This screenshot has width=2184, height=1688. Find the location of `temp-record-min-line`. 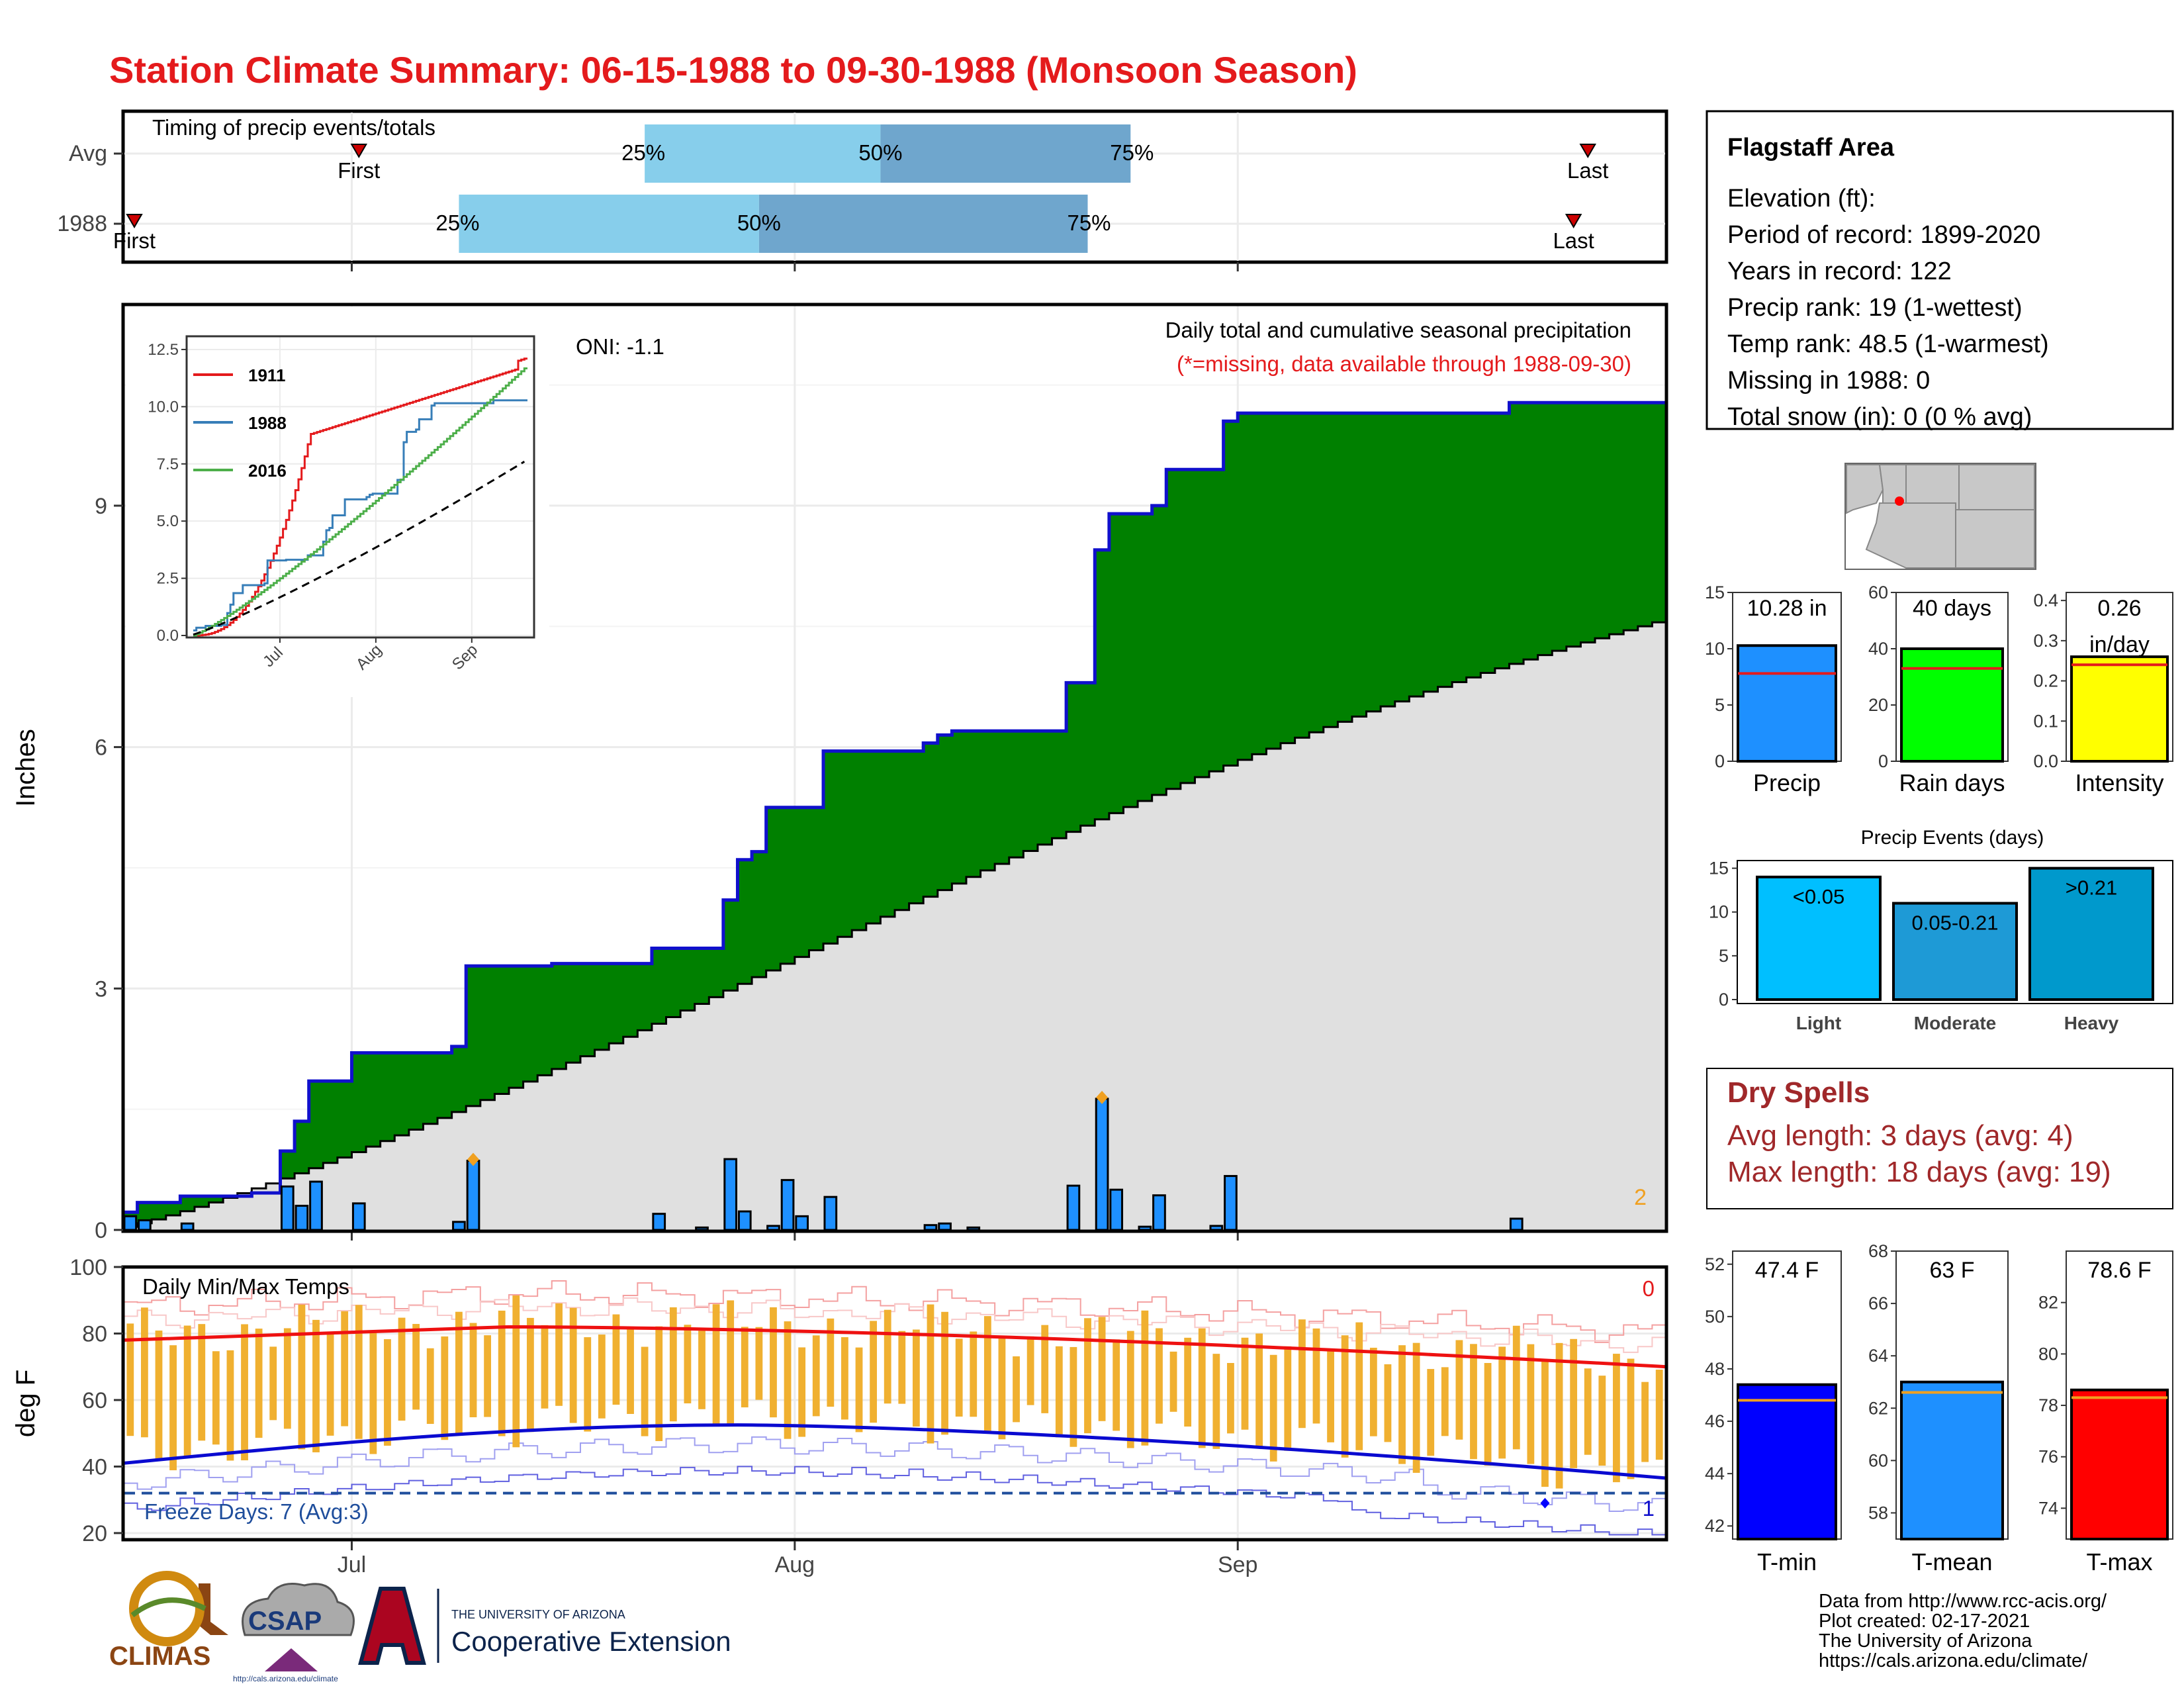

temp-record-min-line is located at coordinates (894, 1501).